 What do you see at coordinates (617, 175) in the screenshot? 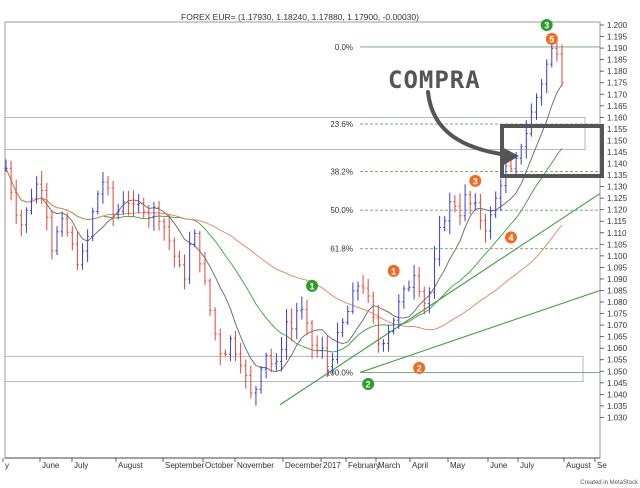
I see `y-tick-label: 1.135` at bounding box center [617, 175].